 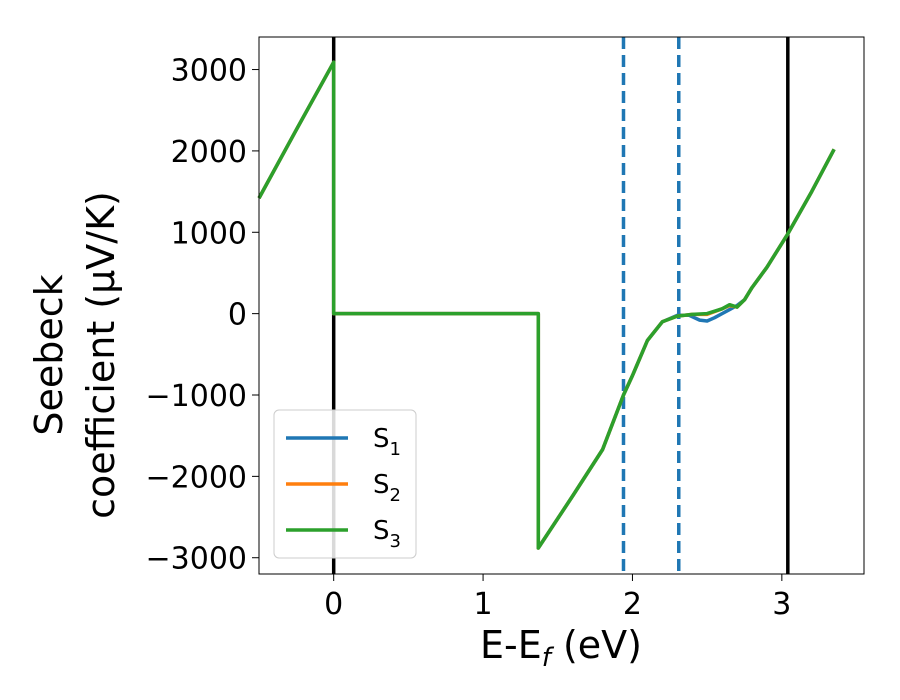 What do you see at coordinates (596, 645) in the screenshot?
I see `x-axis-title-unit: (eV)` at bounding box center [596, 645].